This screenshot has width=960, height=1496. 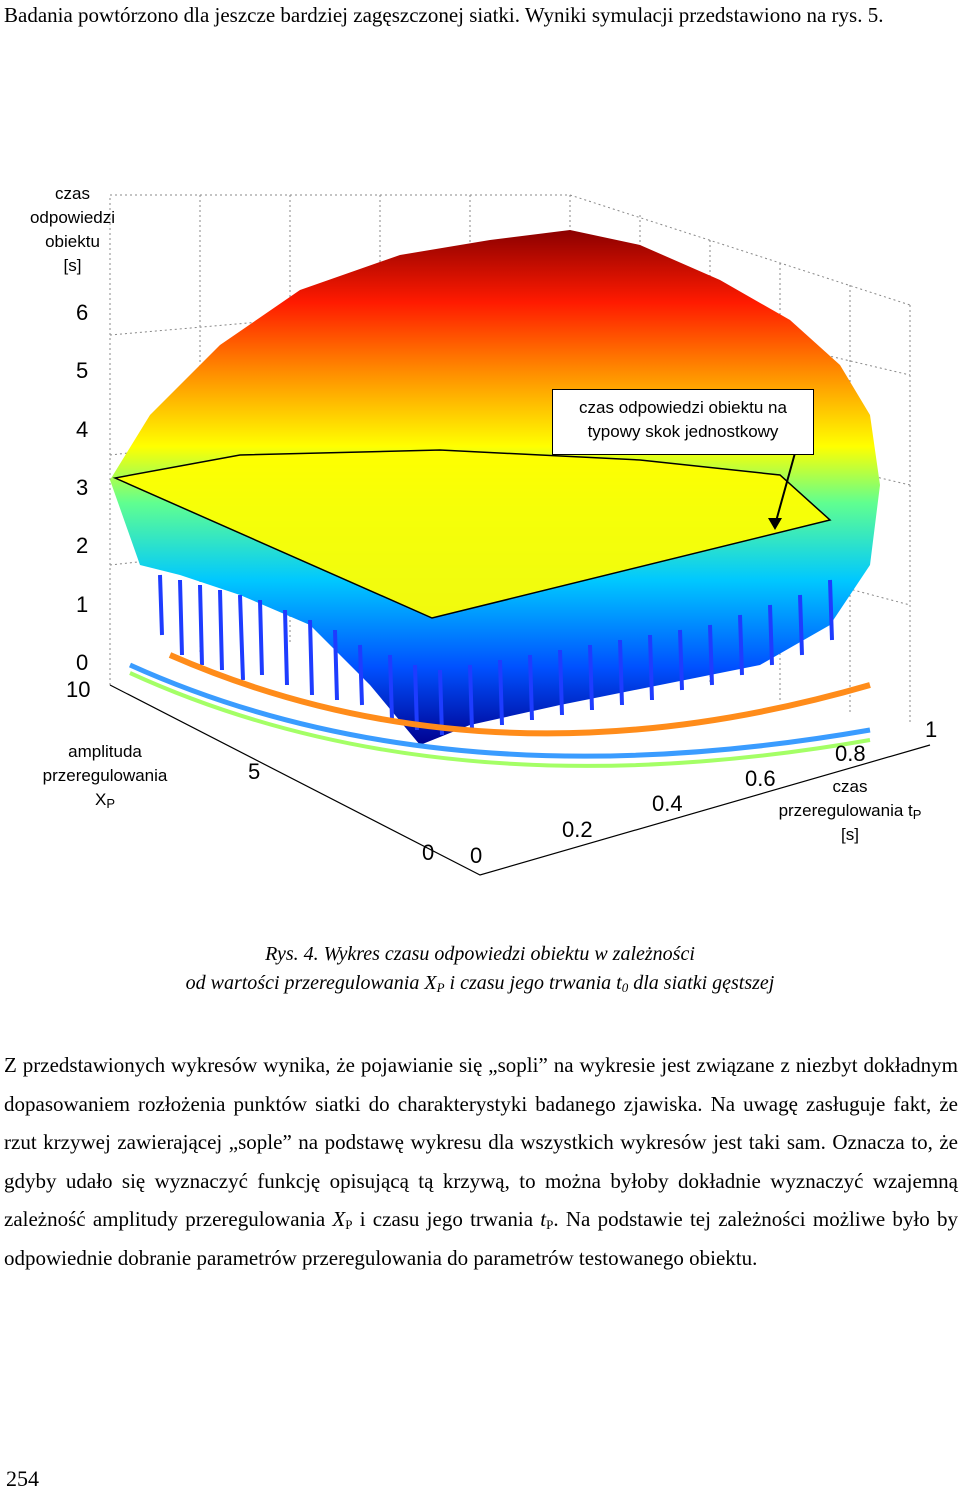 I want to click on y-tick: 0, so click(x=428, y=852).